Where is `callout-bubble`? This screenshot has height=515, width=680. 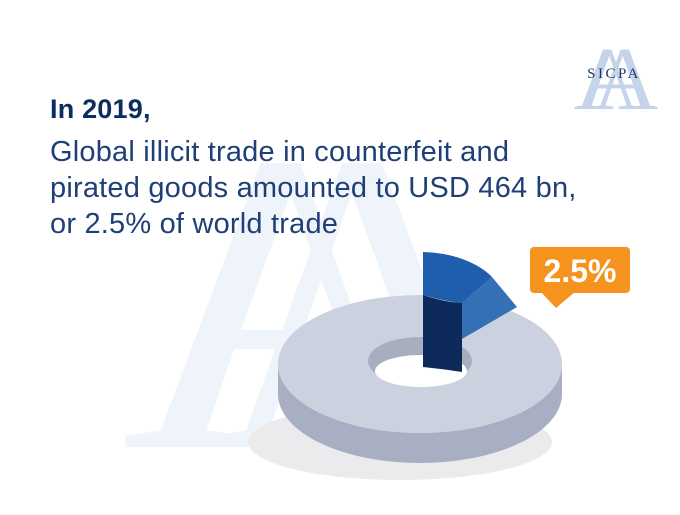 callout-bubble is located at coordinates (580, 270).